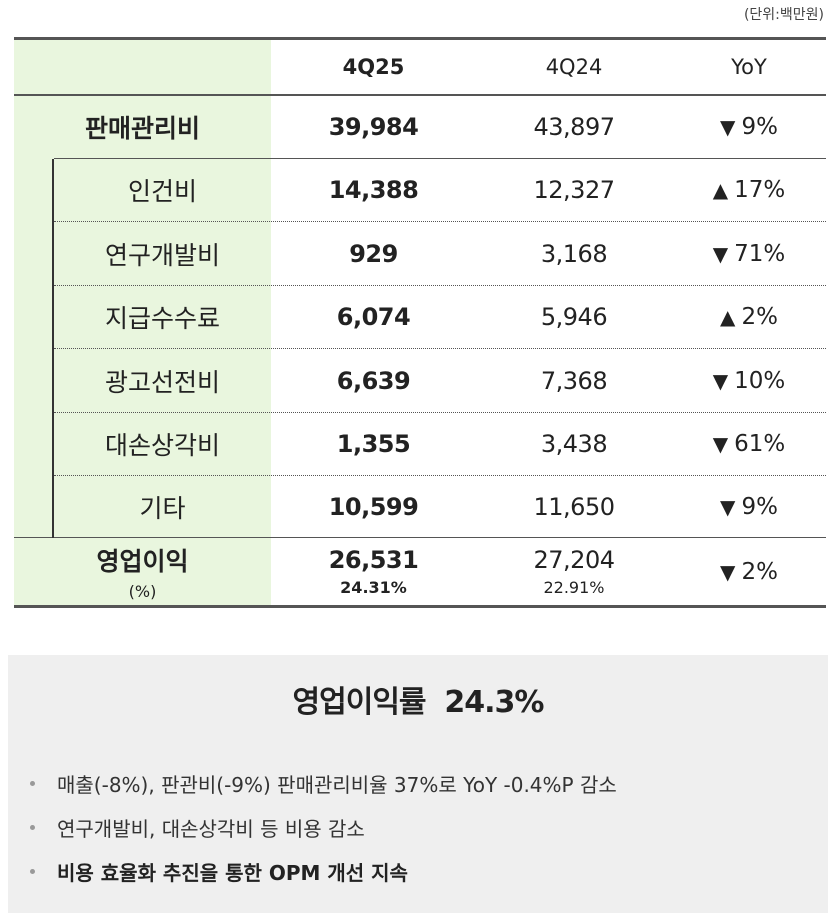 Image resolution: width=832 pixels, height=921 pixels. What do you see at coordinates (420, 606) in the screenshot?
I see `bottom-rule` at bounding box center [420, 606].